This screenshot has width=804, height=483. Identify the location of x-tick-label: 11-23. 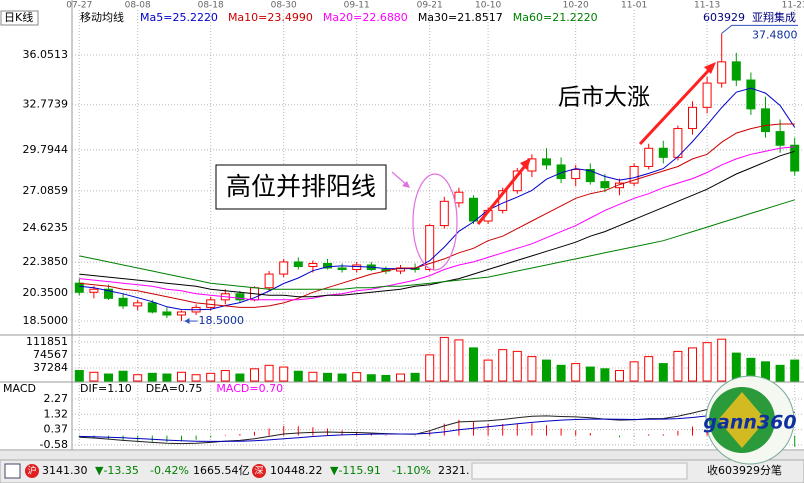
(793, 6).